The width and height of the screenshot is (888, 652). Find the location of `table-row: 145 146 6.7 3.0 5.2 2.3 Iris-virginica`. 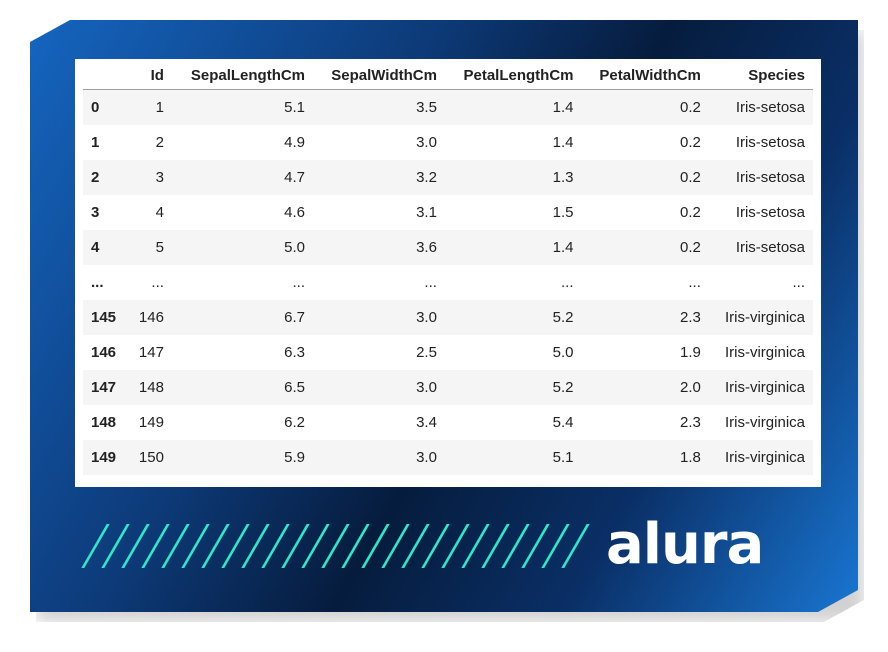

table-row: 145 146 6.7 3.0 5.2 2.3 Iris-virginica is located at coordinates (448, 317).